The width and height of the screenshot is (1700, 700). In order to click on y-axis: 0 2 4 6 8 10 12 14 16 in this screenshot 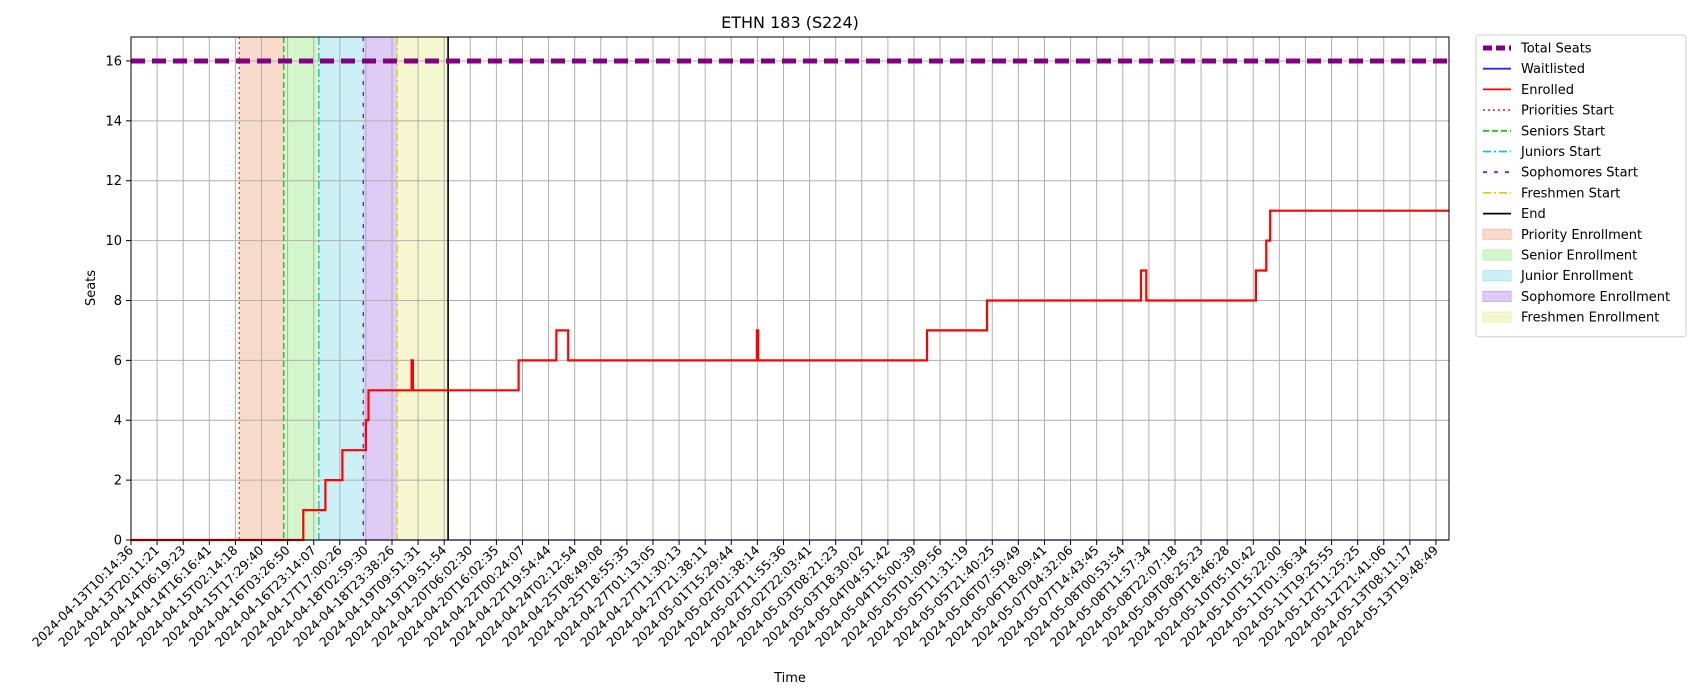, I will do `click(118, 301)`.